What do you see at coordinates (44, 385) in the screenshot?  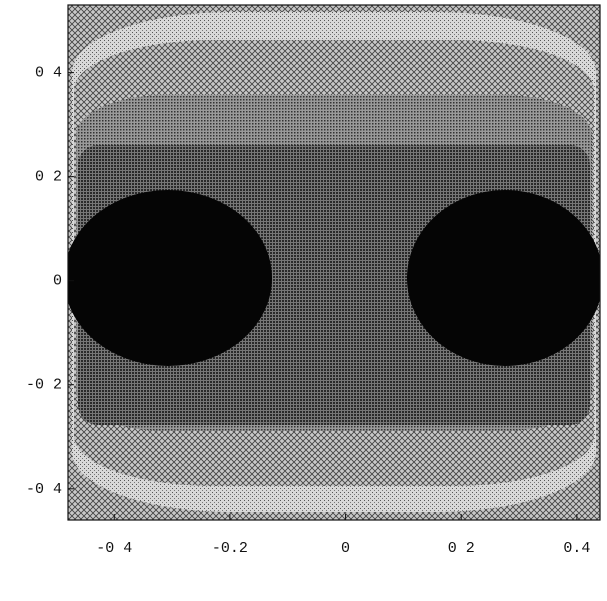 I see `y-tick-label: -0 2` at bounding box center [44, 385].